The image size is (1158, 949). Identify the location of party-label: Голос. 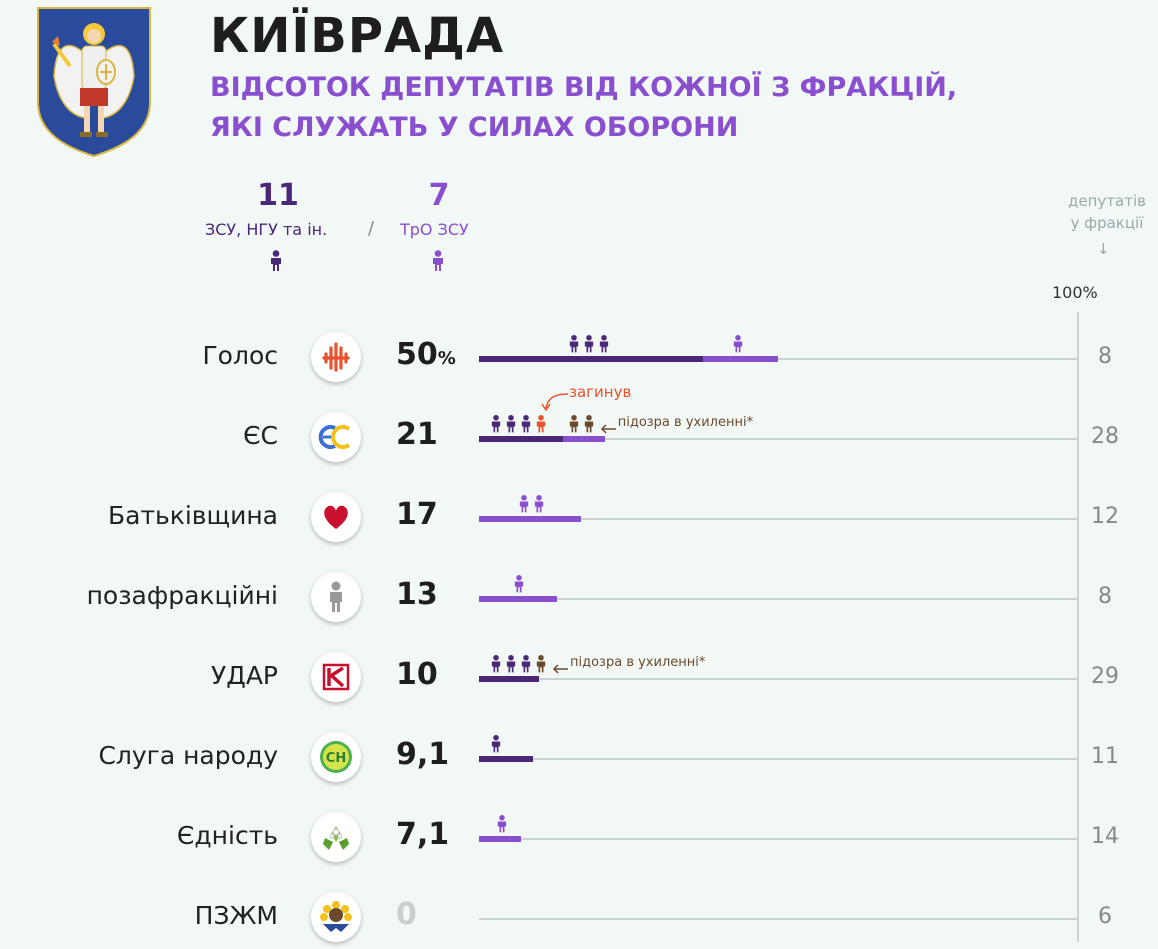
(240, 355).